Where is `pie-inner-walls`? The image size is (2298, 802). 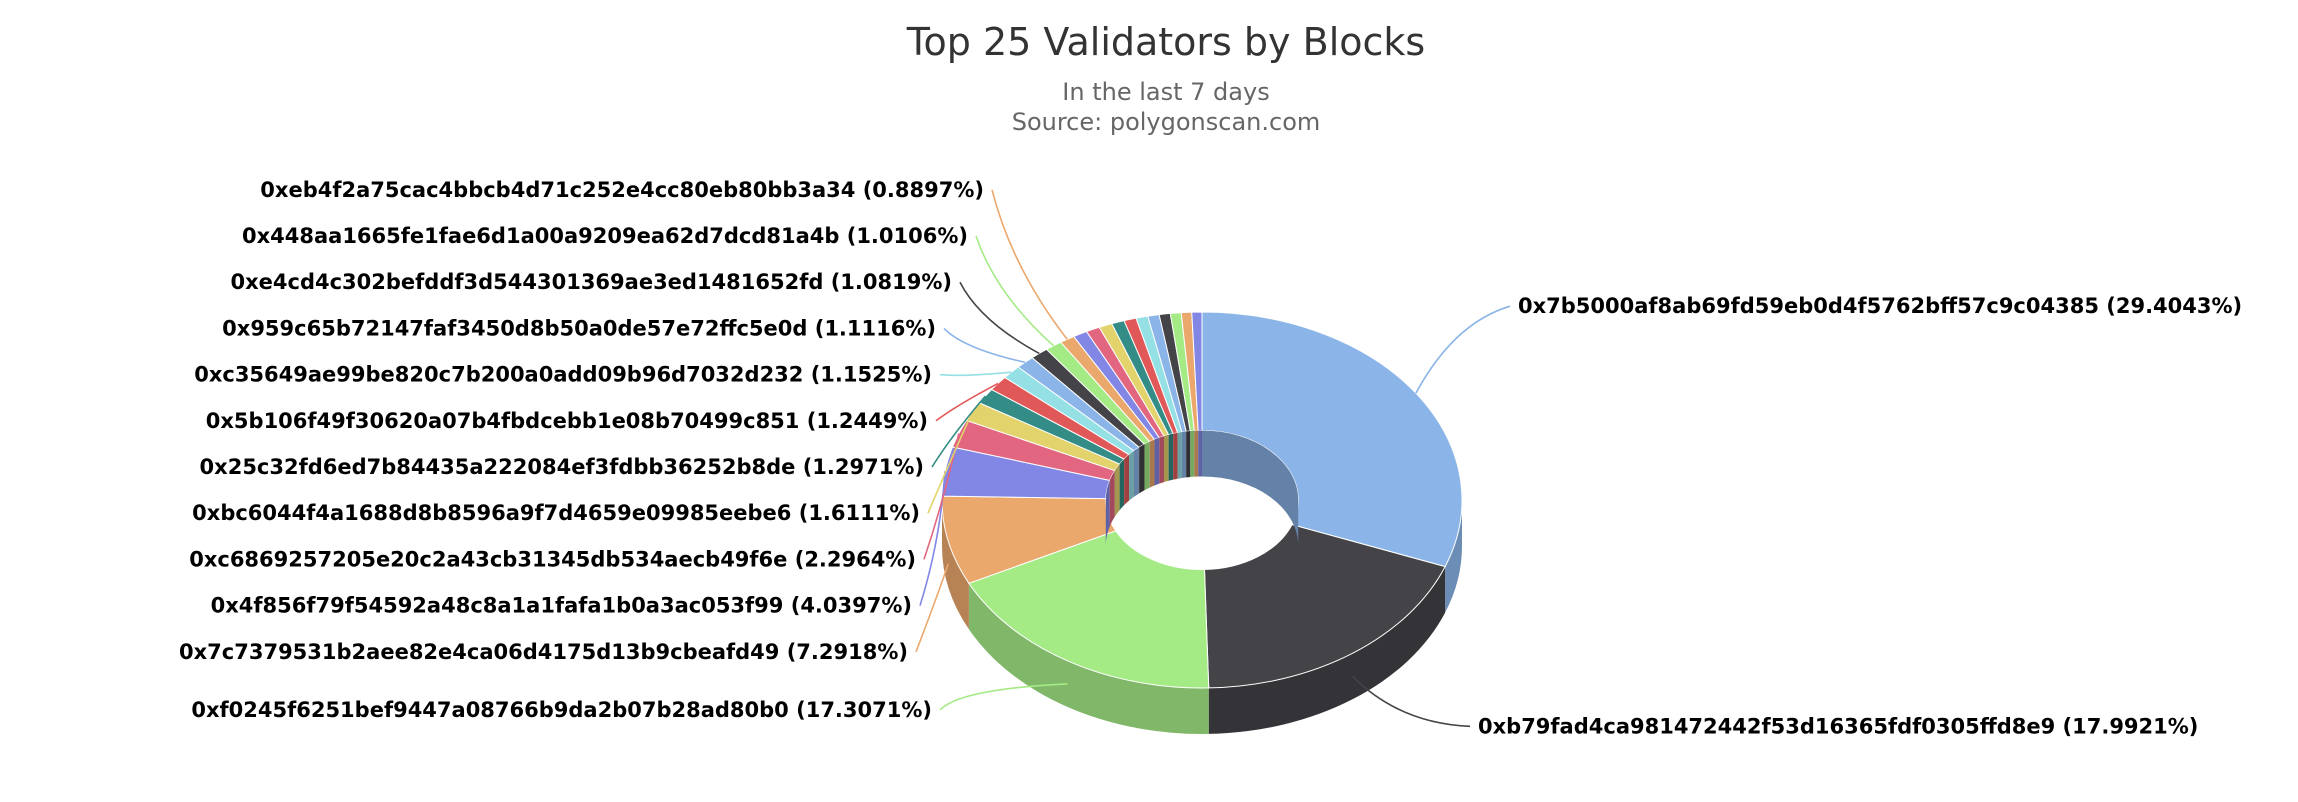
pie-inner-walls is located at coordinates (1202, 488).